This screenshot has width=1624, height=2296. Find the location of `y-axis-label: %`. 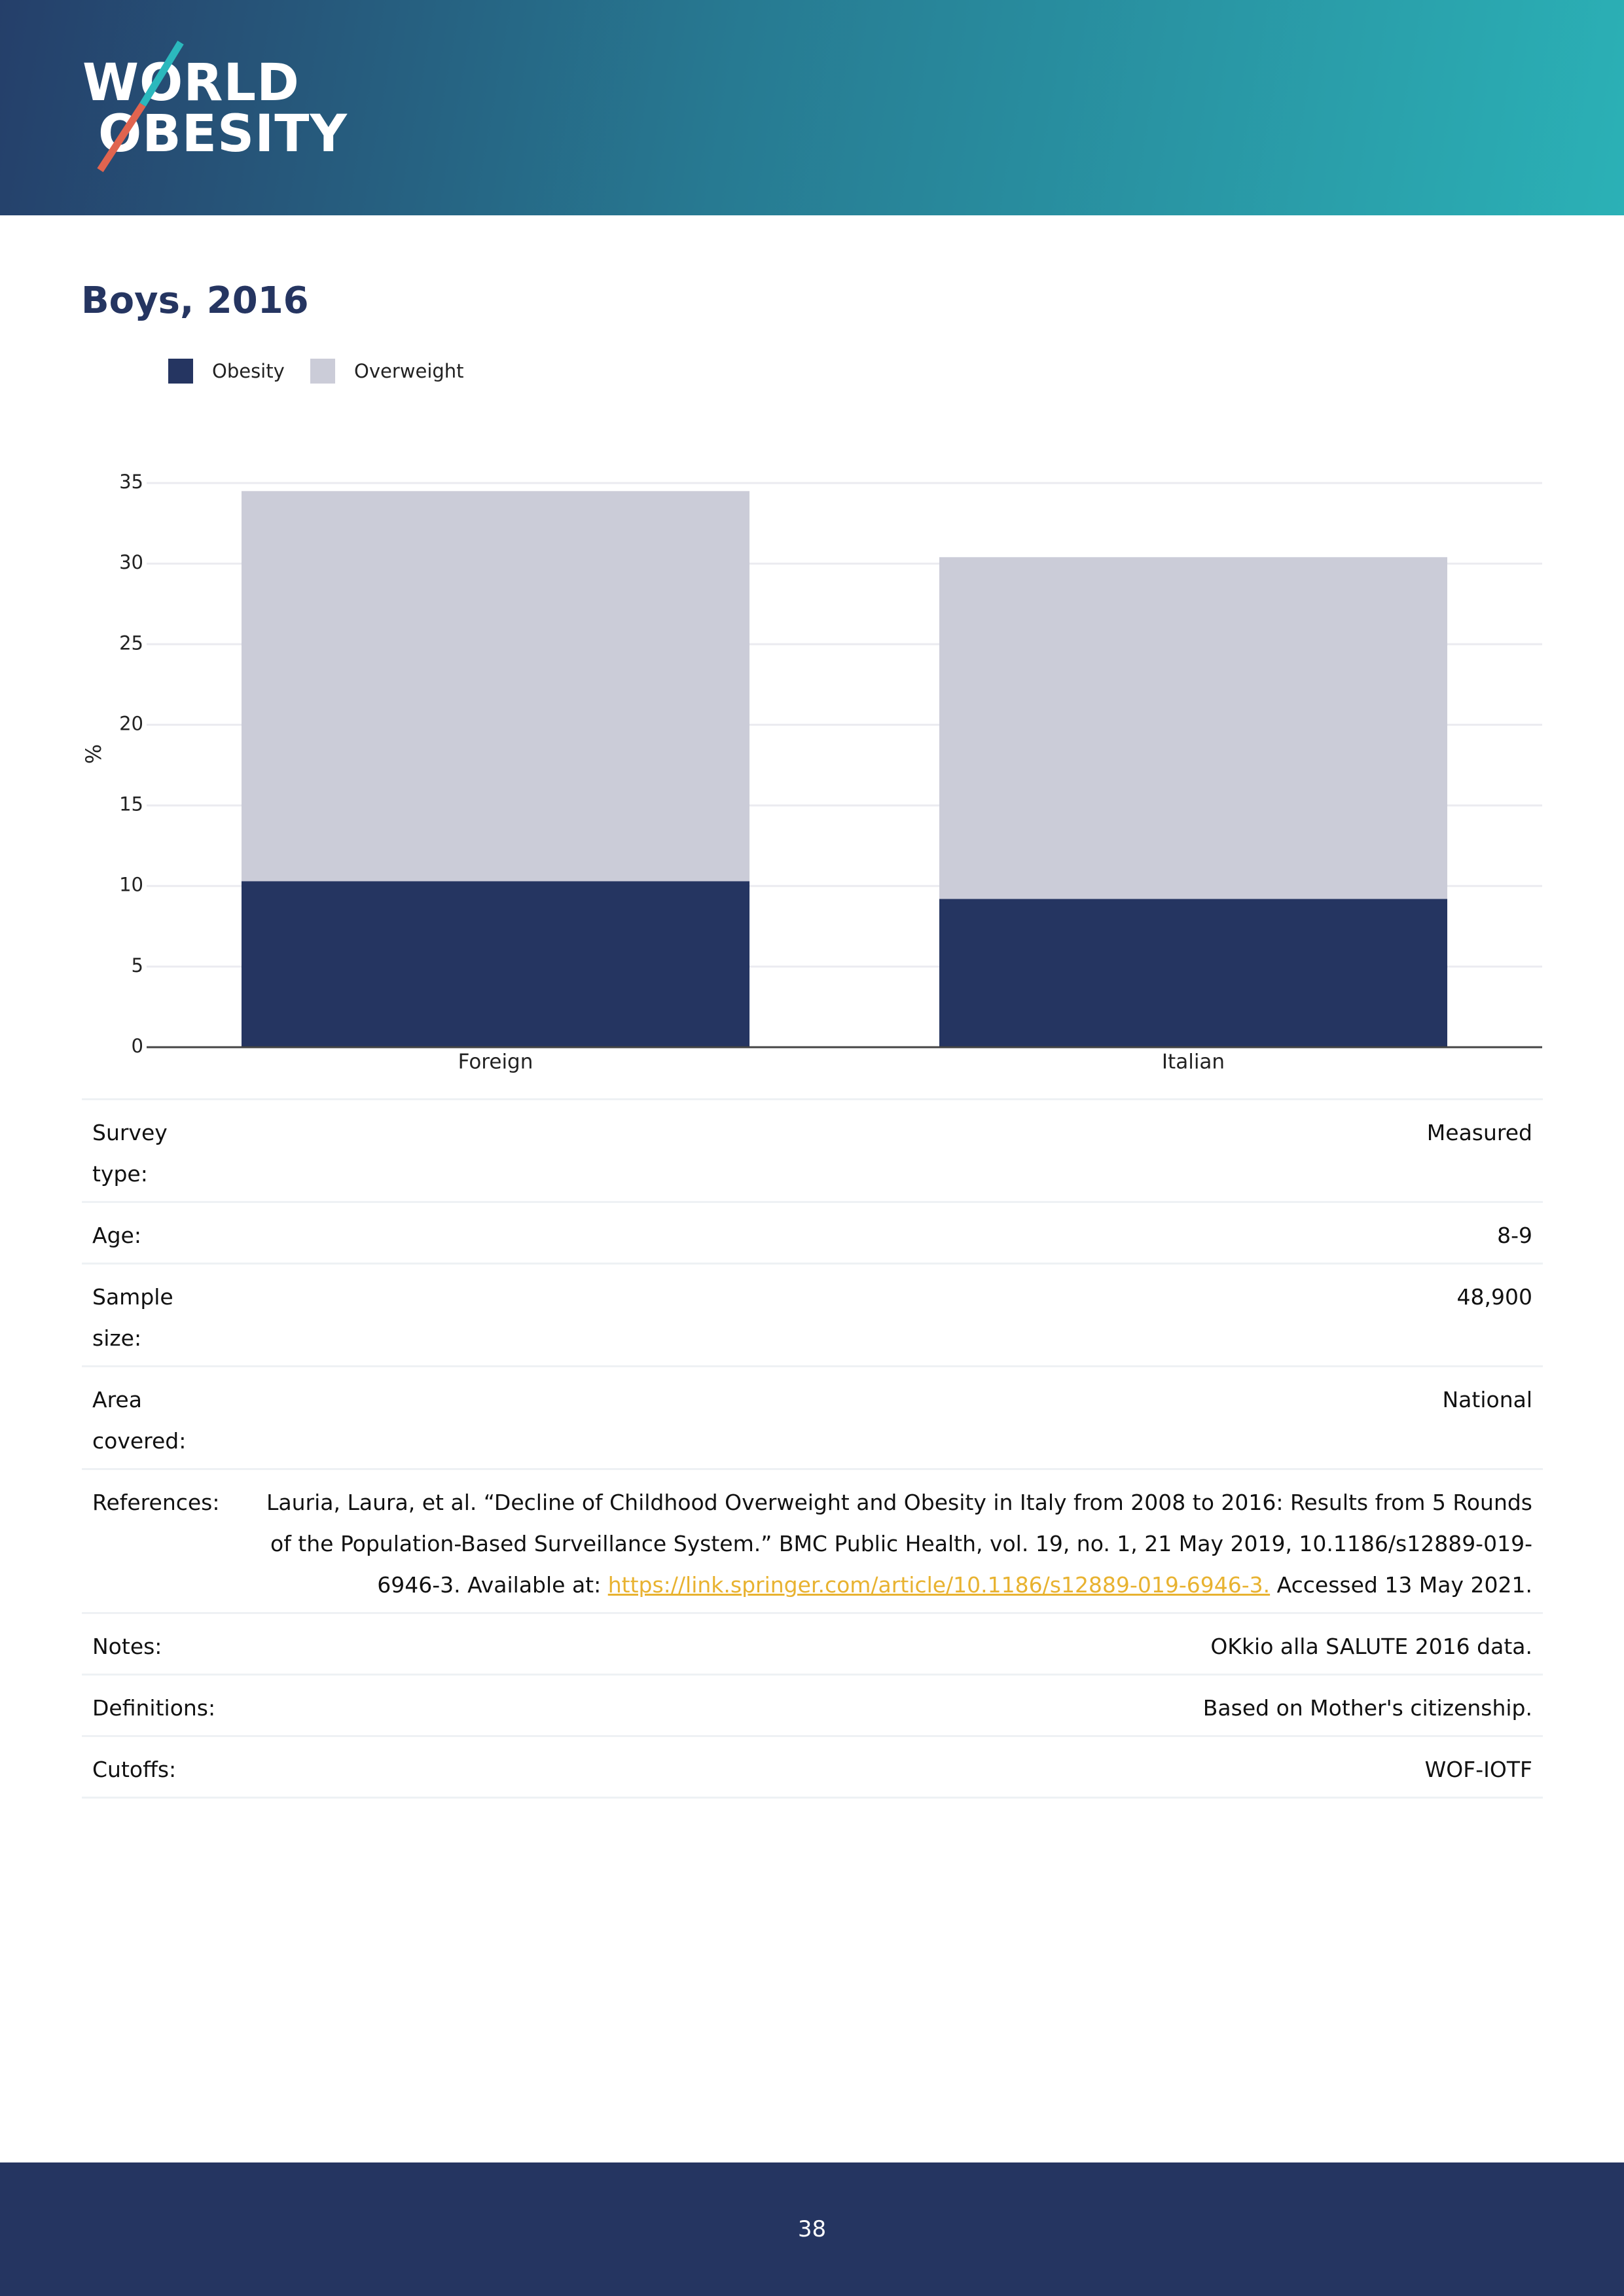

y-axis-label: % is located at coordinates (93, 754).